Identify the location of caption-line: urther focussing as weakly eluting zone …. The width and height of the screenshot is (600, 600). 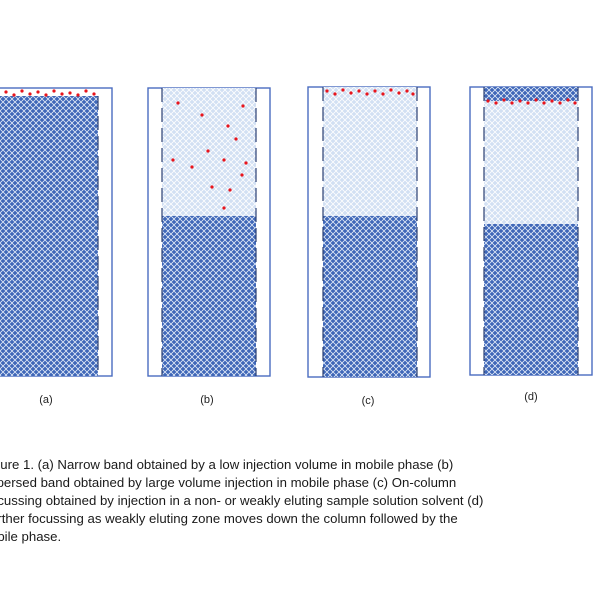
(229, 518).